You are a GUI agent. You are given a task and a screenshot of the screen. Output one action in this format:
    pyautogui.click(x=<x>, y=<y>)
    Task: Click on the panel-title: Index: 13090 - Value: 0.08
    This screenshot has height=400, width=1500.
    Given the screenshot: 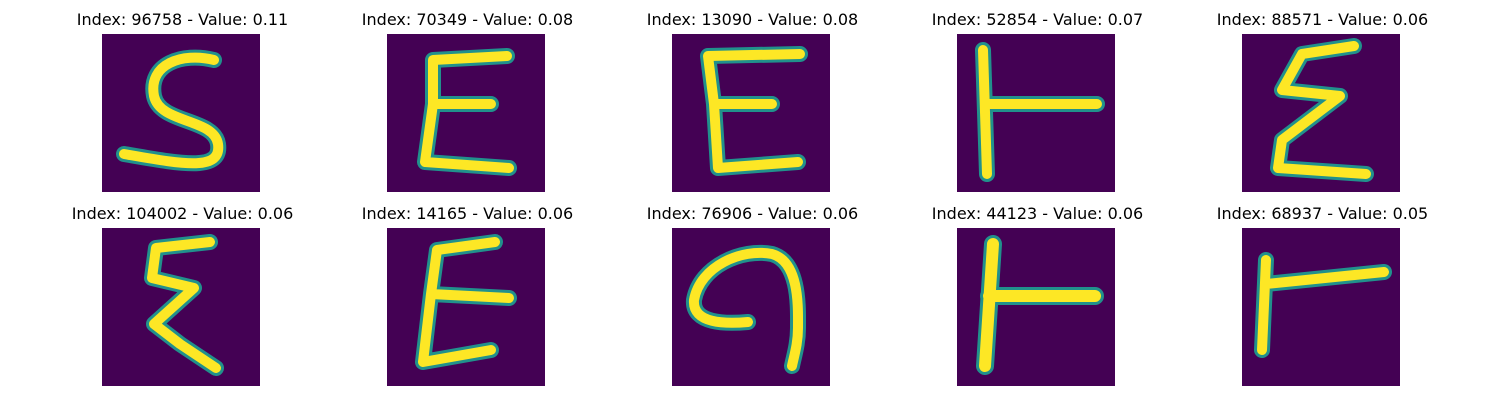 What is the action you would take?
    pyautogui.click(x=752, y=19)
    